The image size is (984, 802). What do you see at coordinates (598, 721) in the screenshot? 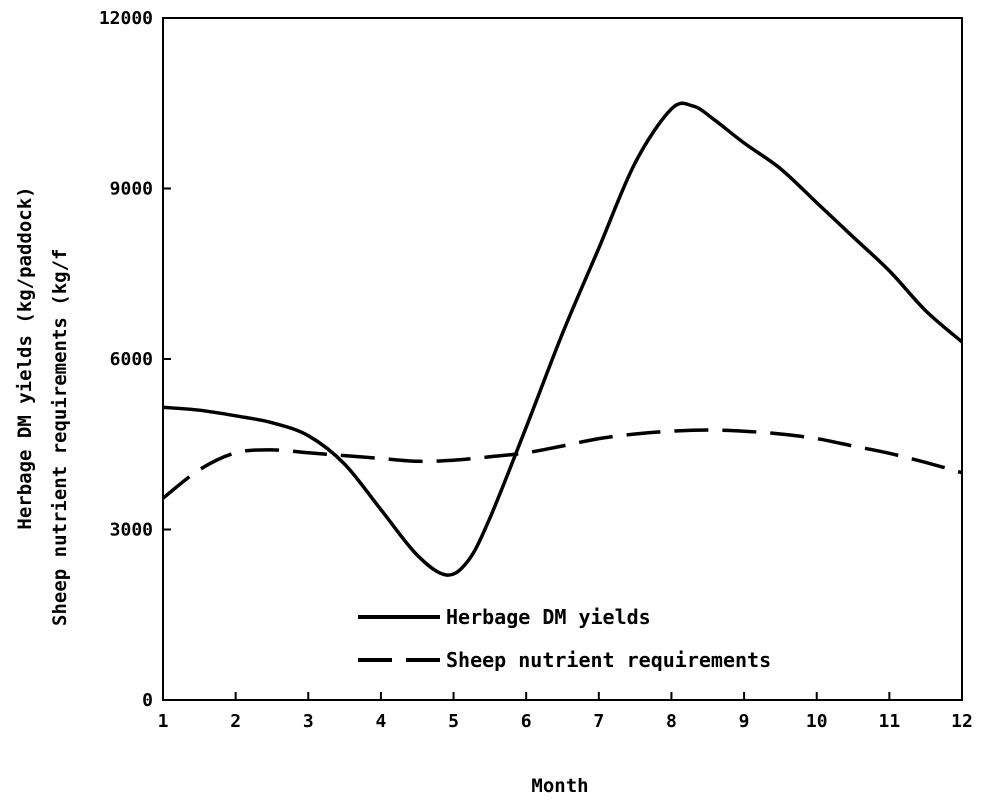
I see `x-tick-label: 7` at bounding box center [598, 721].